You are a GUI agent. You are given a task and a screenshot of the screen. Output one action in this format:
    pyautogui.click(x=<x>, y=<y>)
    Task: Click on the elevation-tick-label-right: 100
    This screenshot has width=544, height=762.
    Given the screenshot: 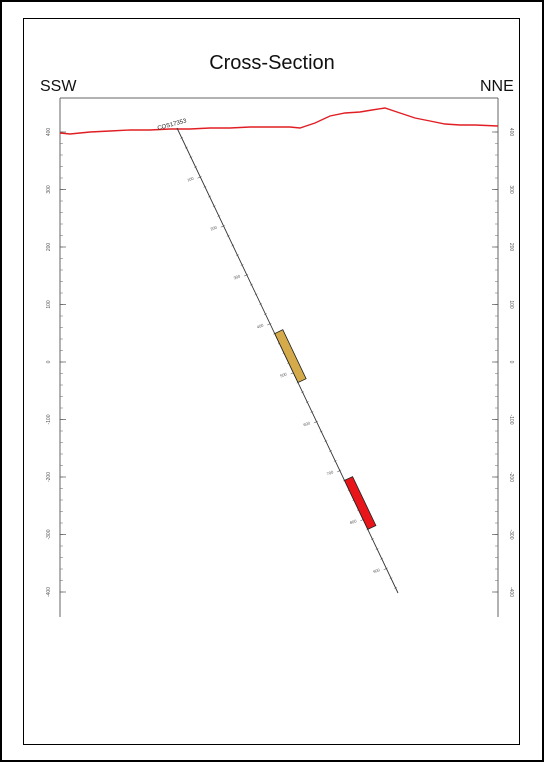 What is the action you would take?
    pyautogui.click(x=511, y=304)
    